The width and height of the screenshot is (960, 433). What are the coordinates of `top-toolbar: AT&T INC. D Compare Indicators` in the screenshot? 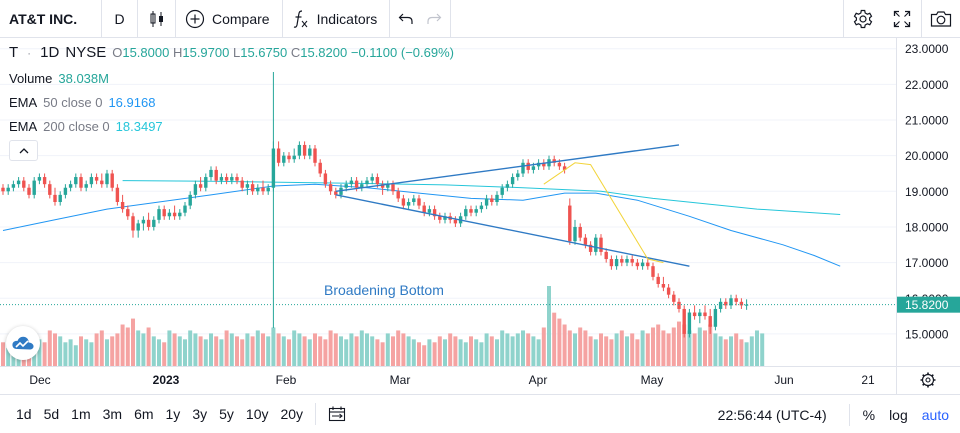 It's located at (480, 19).